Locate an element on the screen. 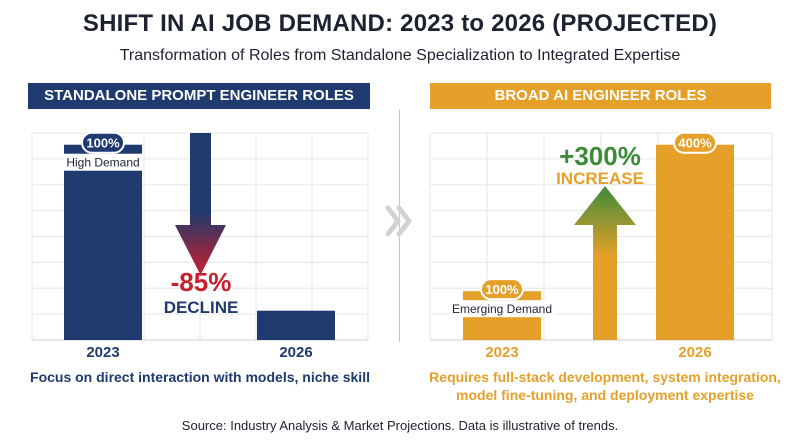  left-bar-2023 is located at coordinates (103, 242).